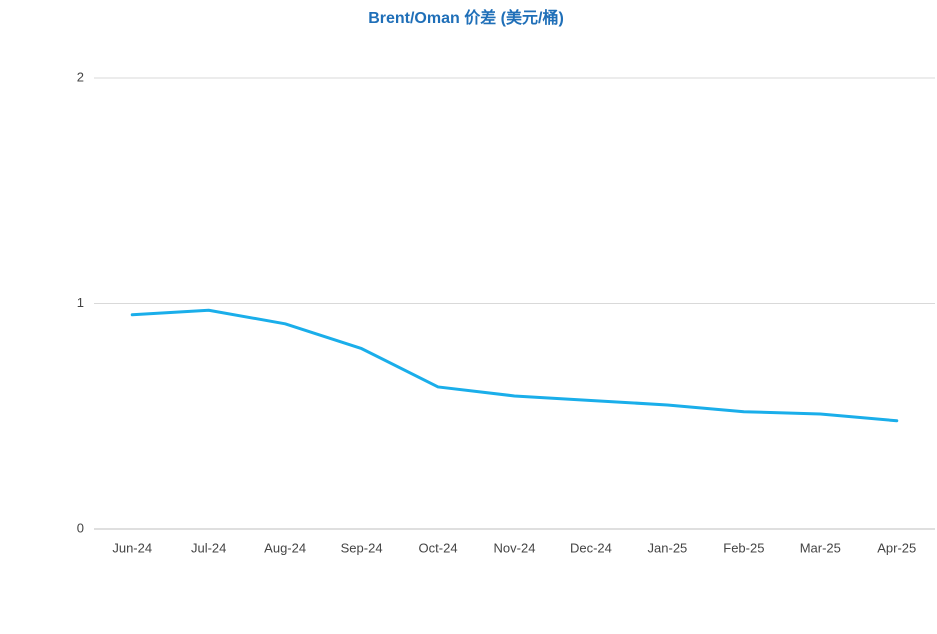 This screenshot has width=937, height=634. I want to click on y-tick-label: 1, so click(80, 302).